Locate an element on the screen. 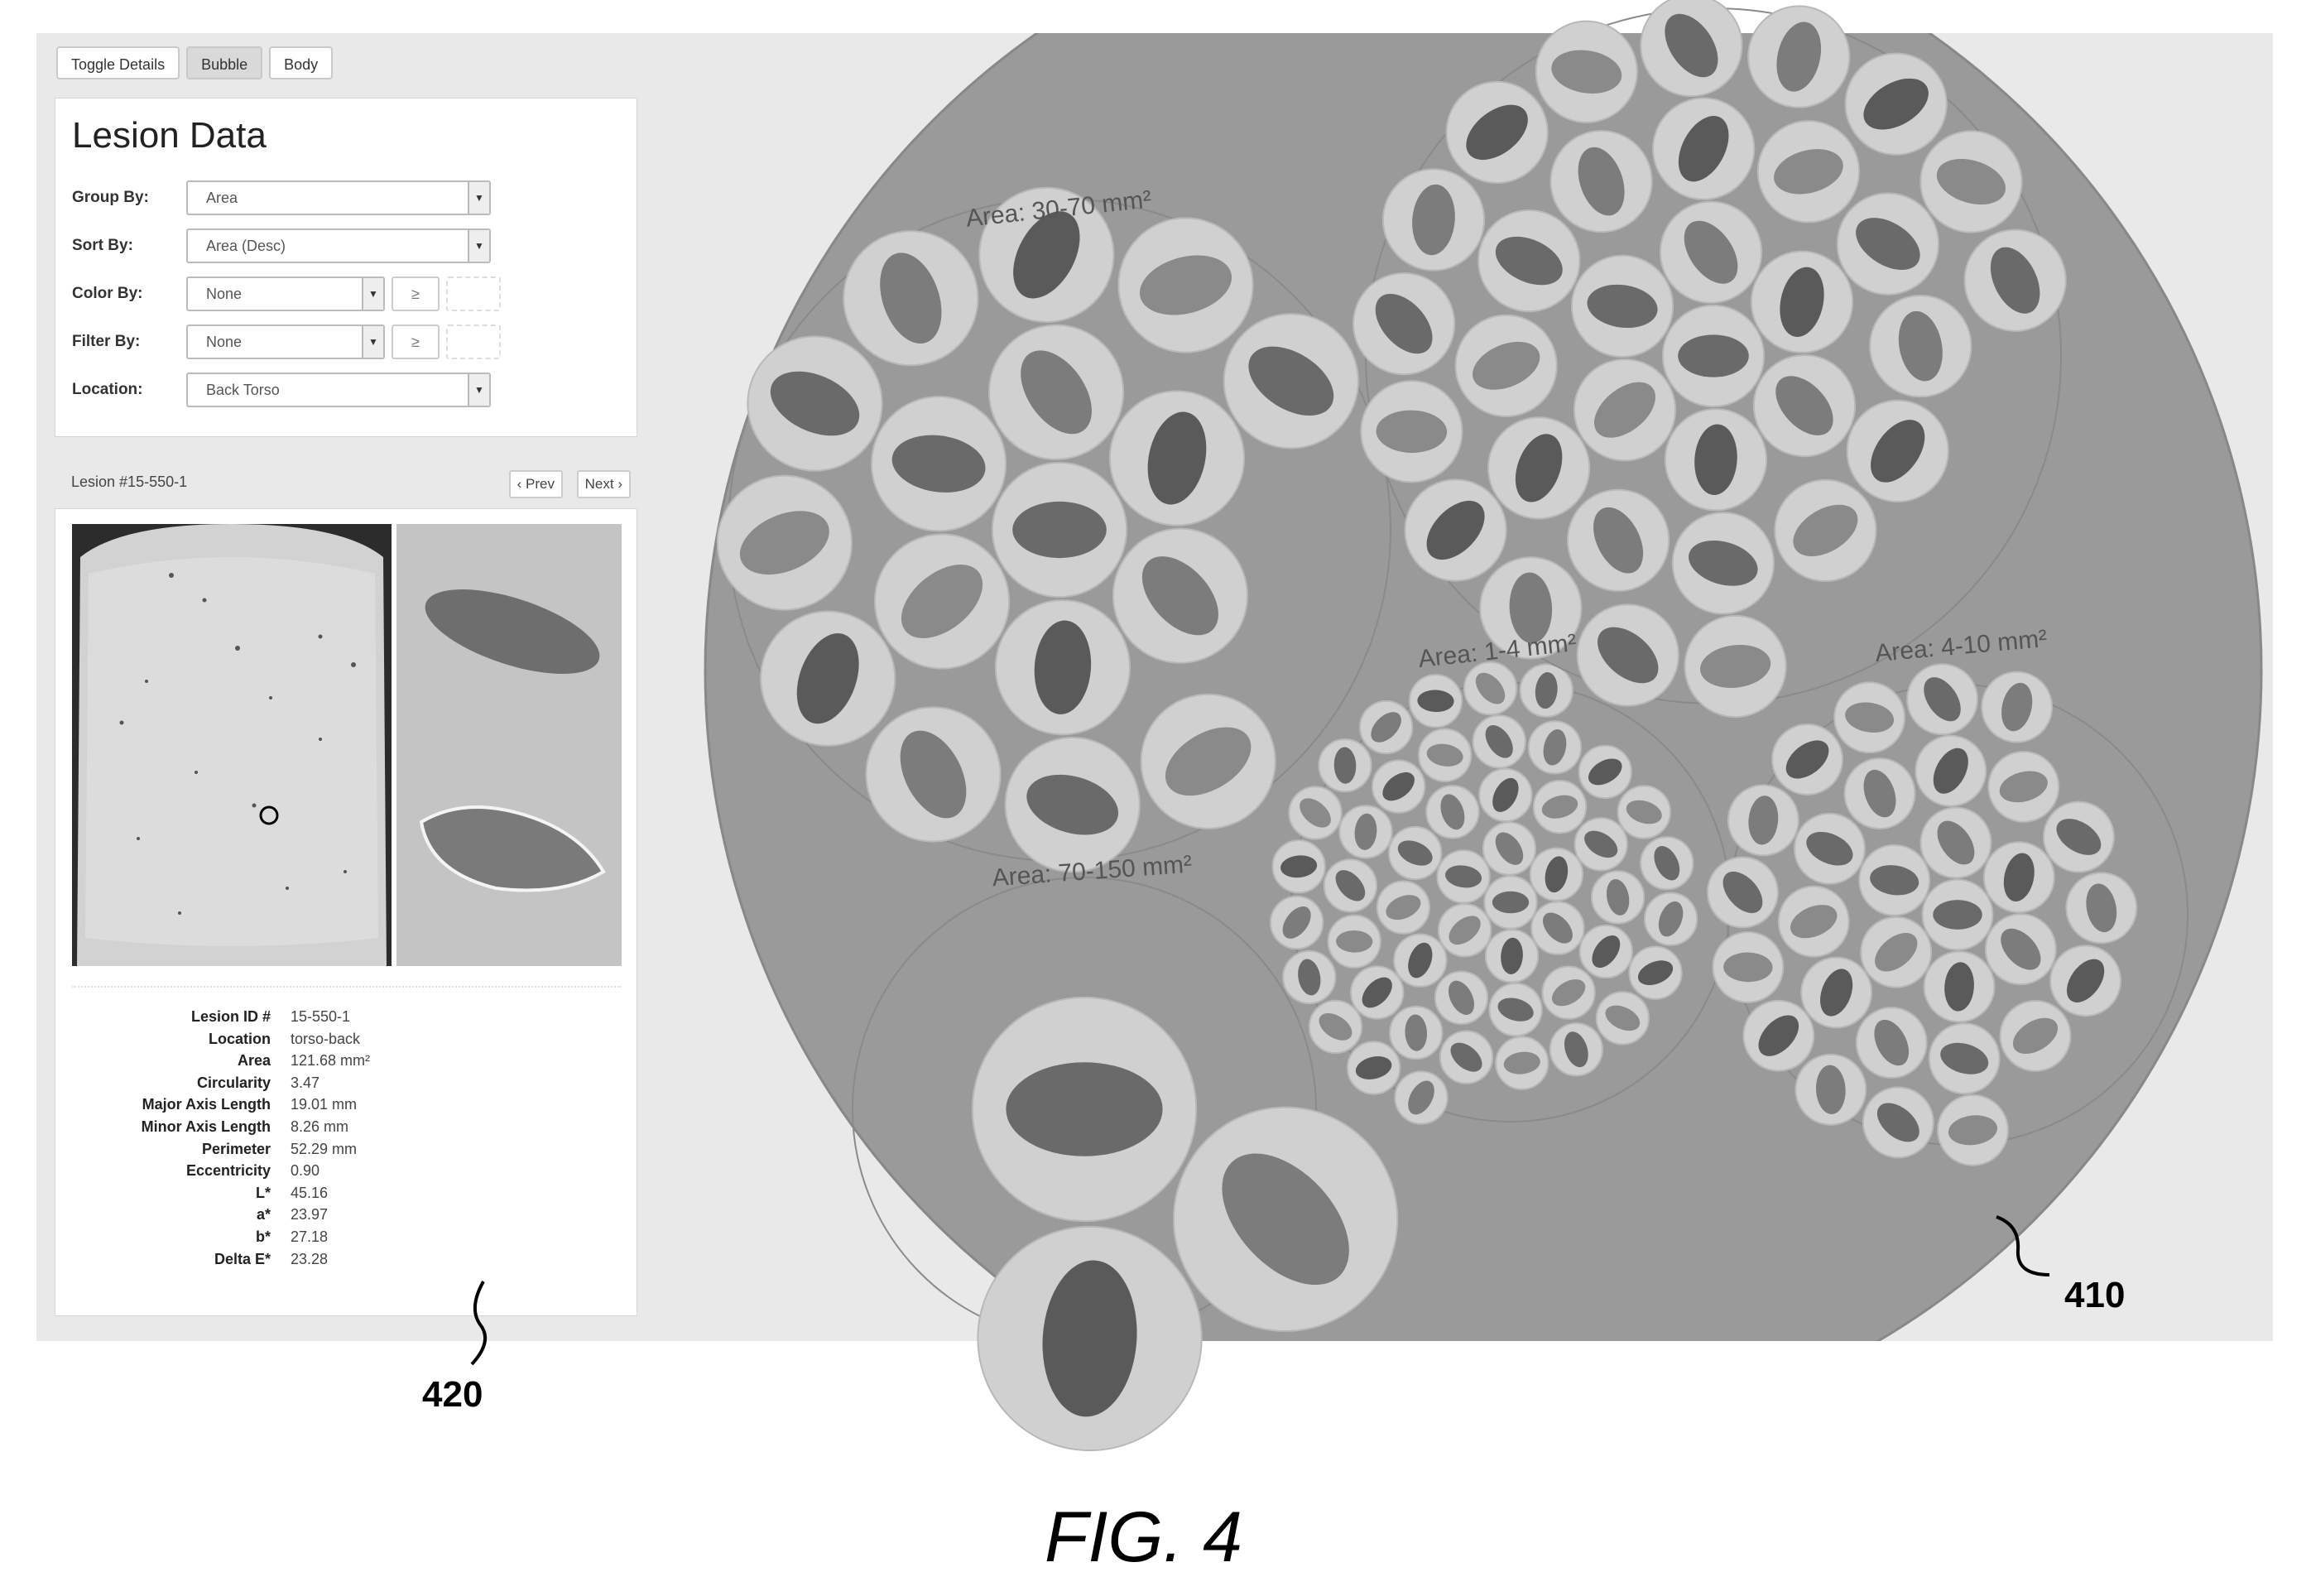  ref-410: 410 is located at coordinates (2094, 1295).